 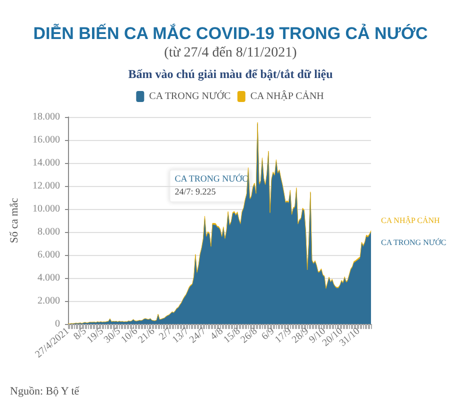 I want to click on chart-title: DIỄN BIẾN CA MẮC COVID-19 TRONG CẢ NƯỚC, so click(x=230, y=33).